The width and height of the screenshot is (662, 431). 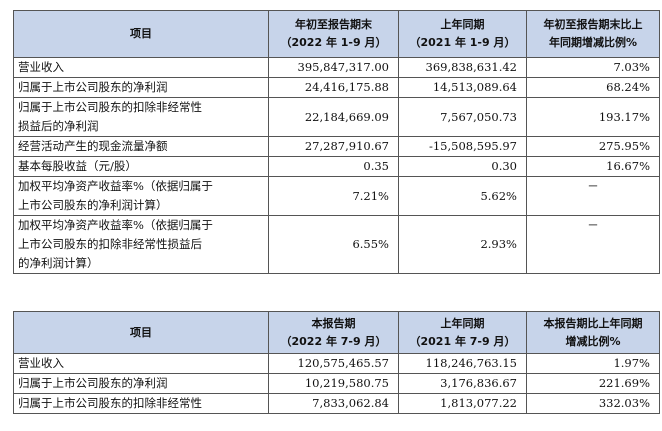 I want to click on prior-value: 5.62%, so click(x=462, y=196).